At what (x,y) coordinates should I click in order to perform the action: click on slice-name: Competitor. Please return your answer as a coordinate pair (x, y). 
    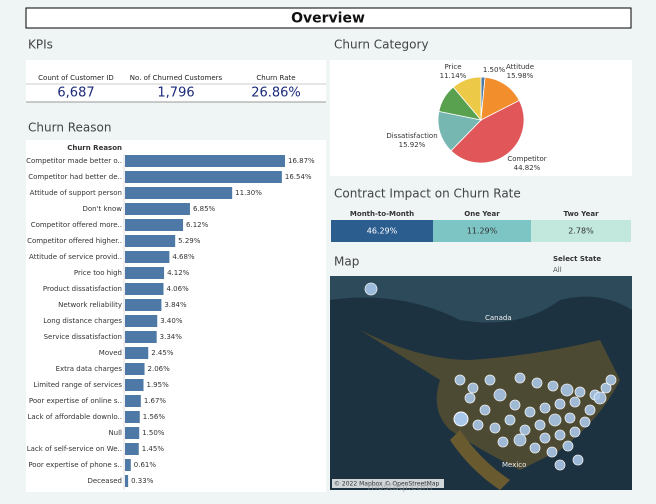
    Looking at the image, I should click on (526, 159).